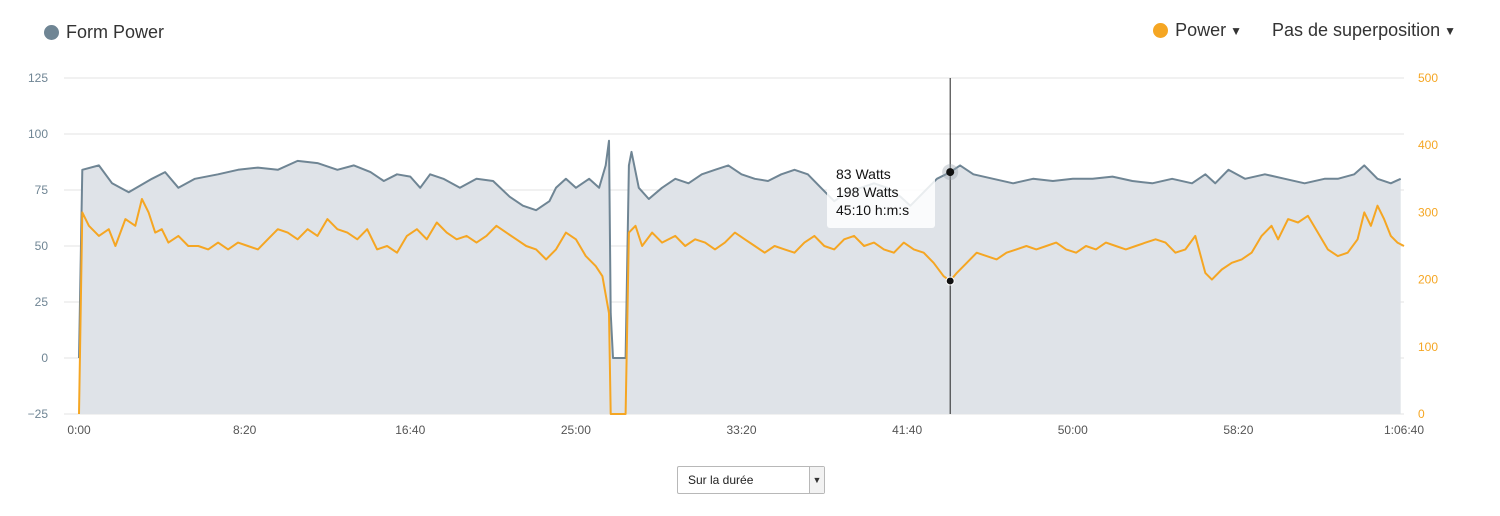  What do you see at coordinates (245, 430) in the screenshot?
I see `x-tick-label: 8:20` at bounding box center [245, 430].